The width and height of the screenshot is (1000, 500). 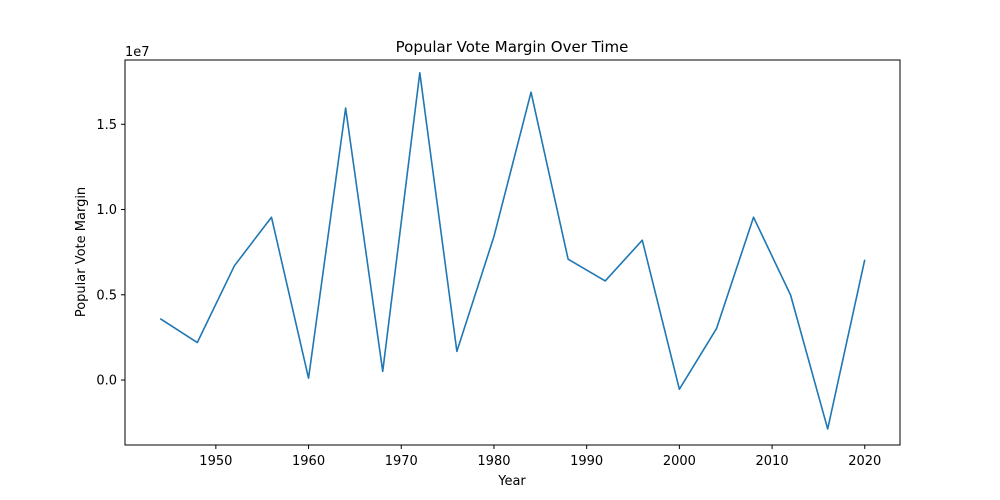 What do you see at coordinates (540, 457) in the screenshot?
I see `x-axis: 1950 1960 1970 1980 1990 2000 2010 2020` at bounding box center [540, 457].